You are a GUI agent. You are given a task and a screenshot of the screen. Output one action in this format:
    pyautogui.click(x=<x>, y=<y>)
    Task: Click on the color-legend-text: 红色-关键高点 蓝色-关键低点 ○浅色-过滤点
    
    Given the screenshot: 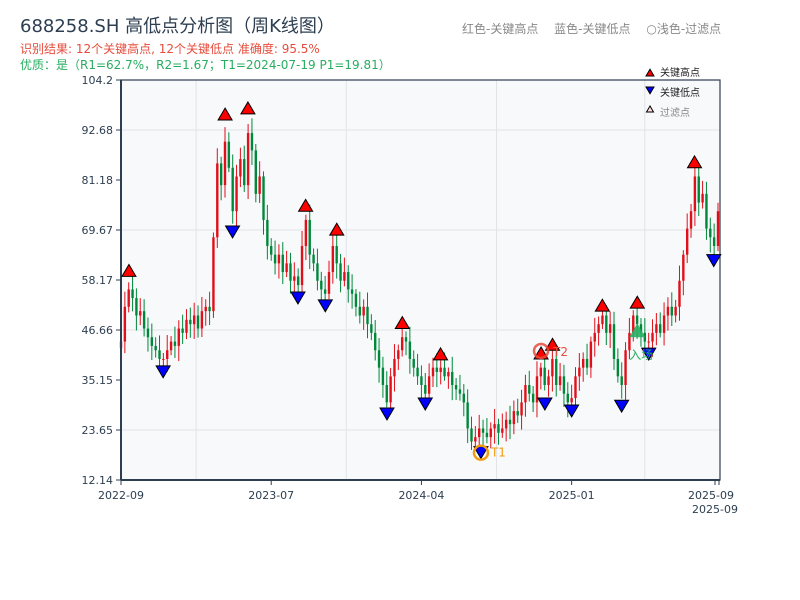 What is the action you would take?
    pyautogui.click(x=597, y=28)
    